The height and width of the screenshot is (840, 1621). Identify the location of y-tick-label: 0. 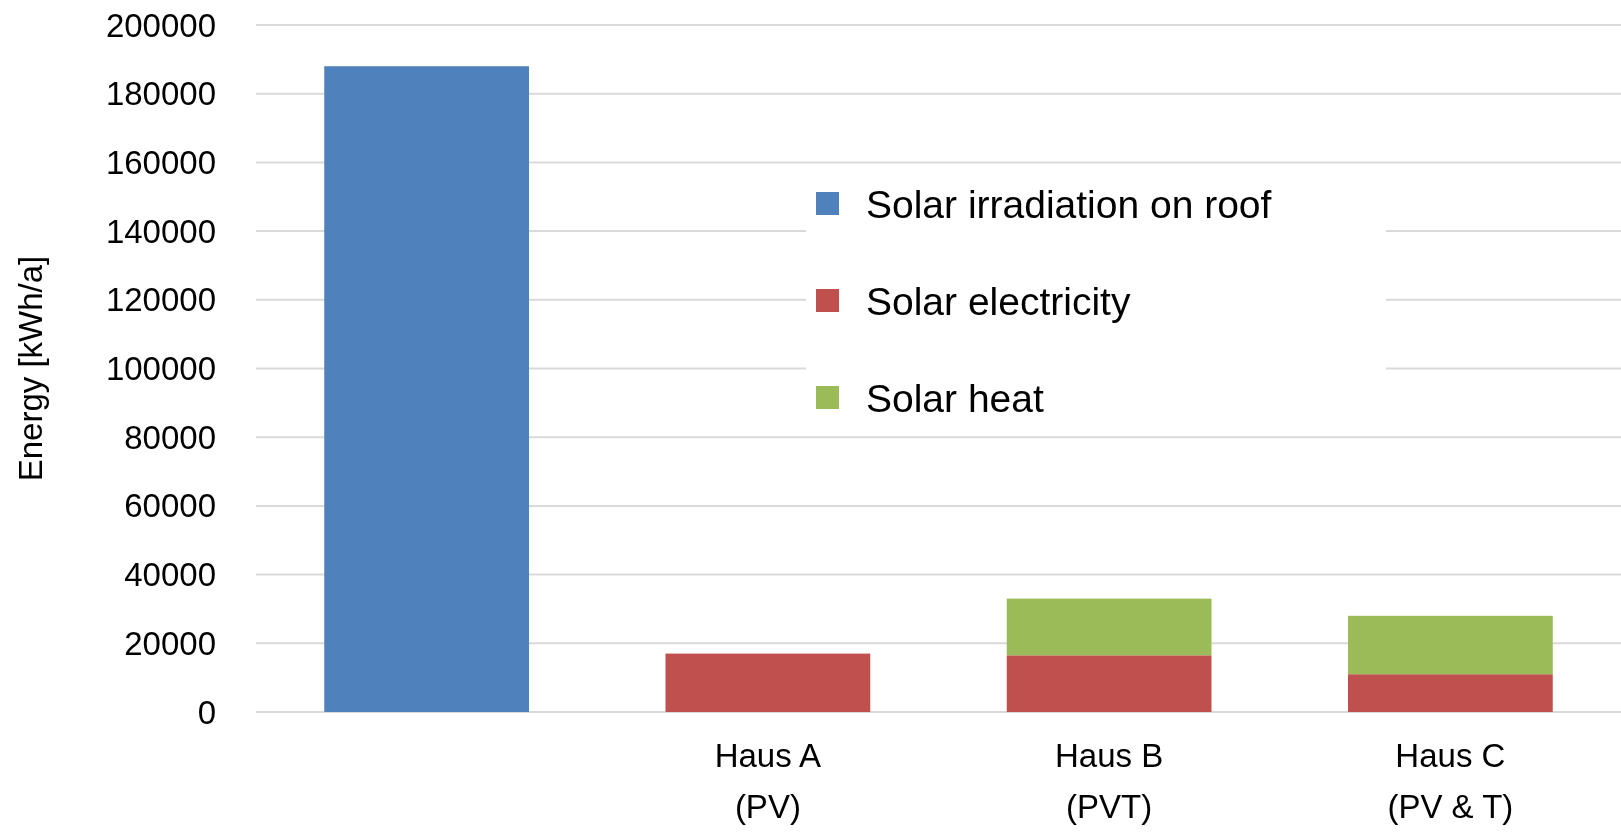
(206, 712).